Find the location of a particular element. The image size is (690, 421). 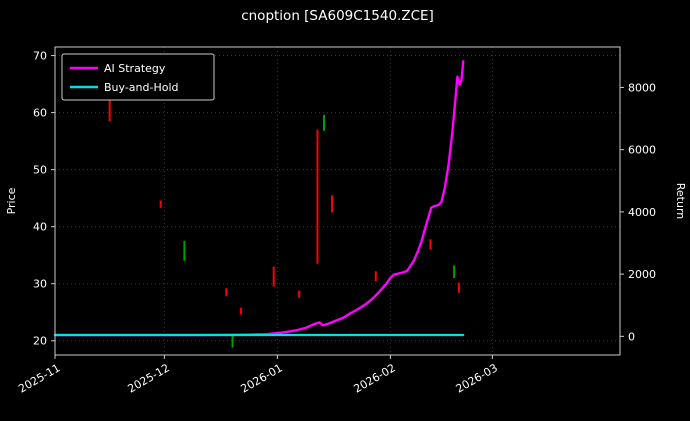

return-axis-ticks: 0 2000 4000 6000 8000 is located at coordinates (638, 212).